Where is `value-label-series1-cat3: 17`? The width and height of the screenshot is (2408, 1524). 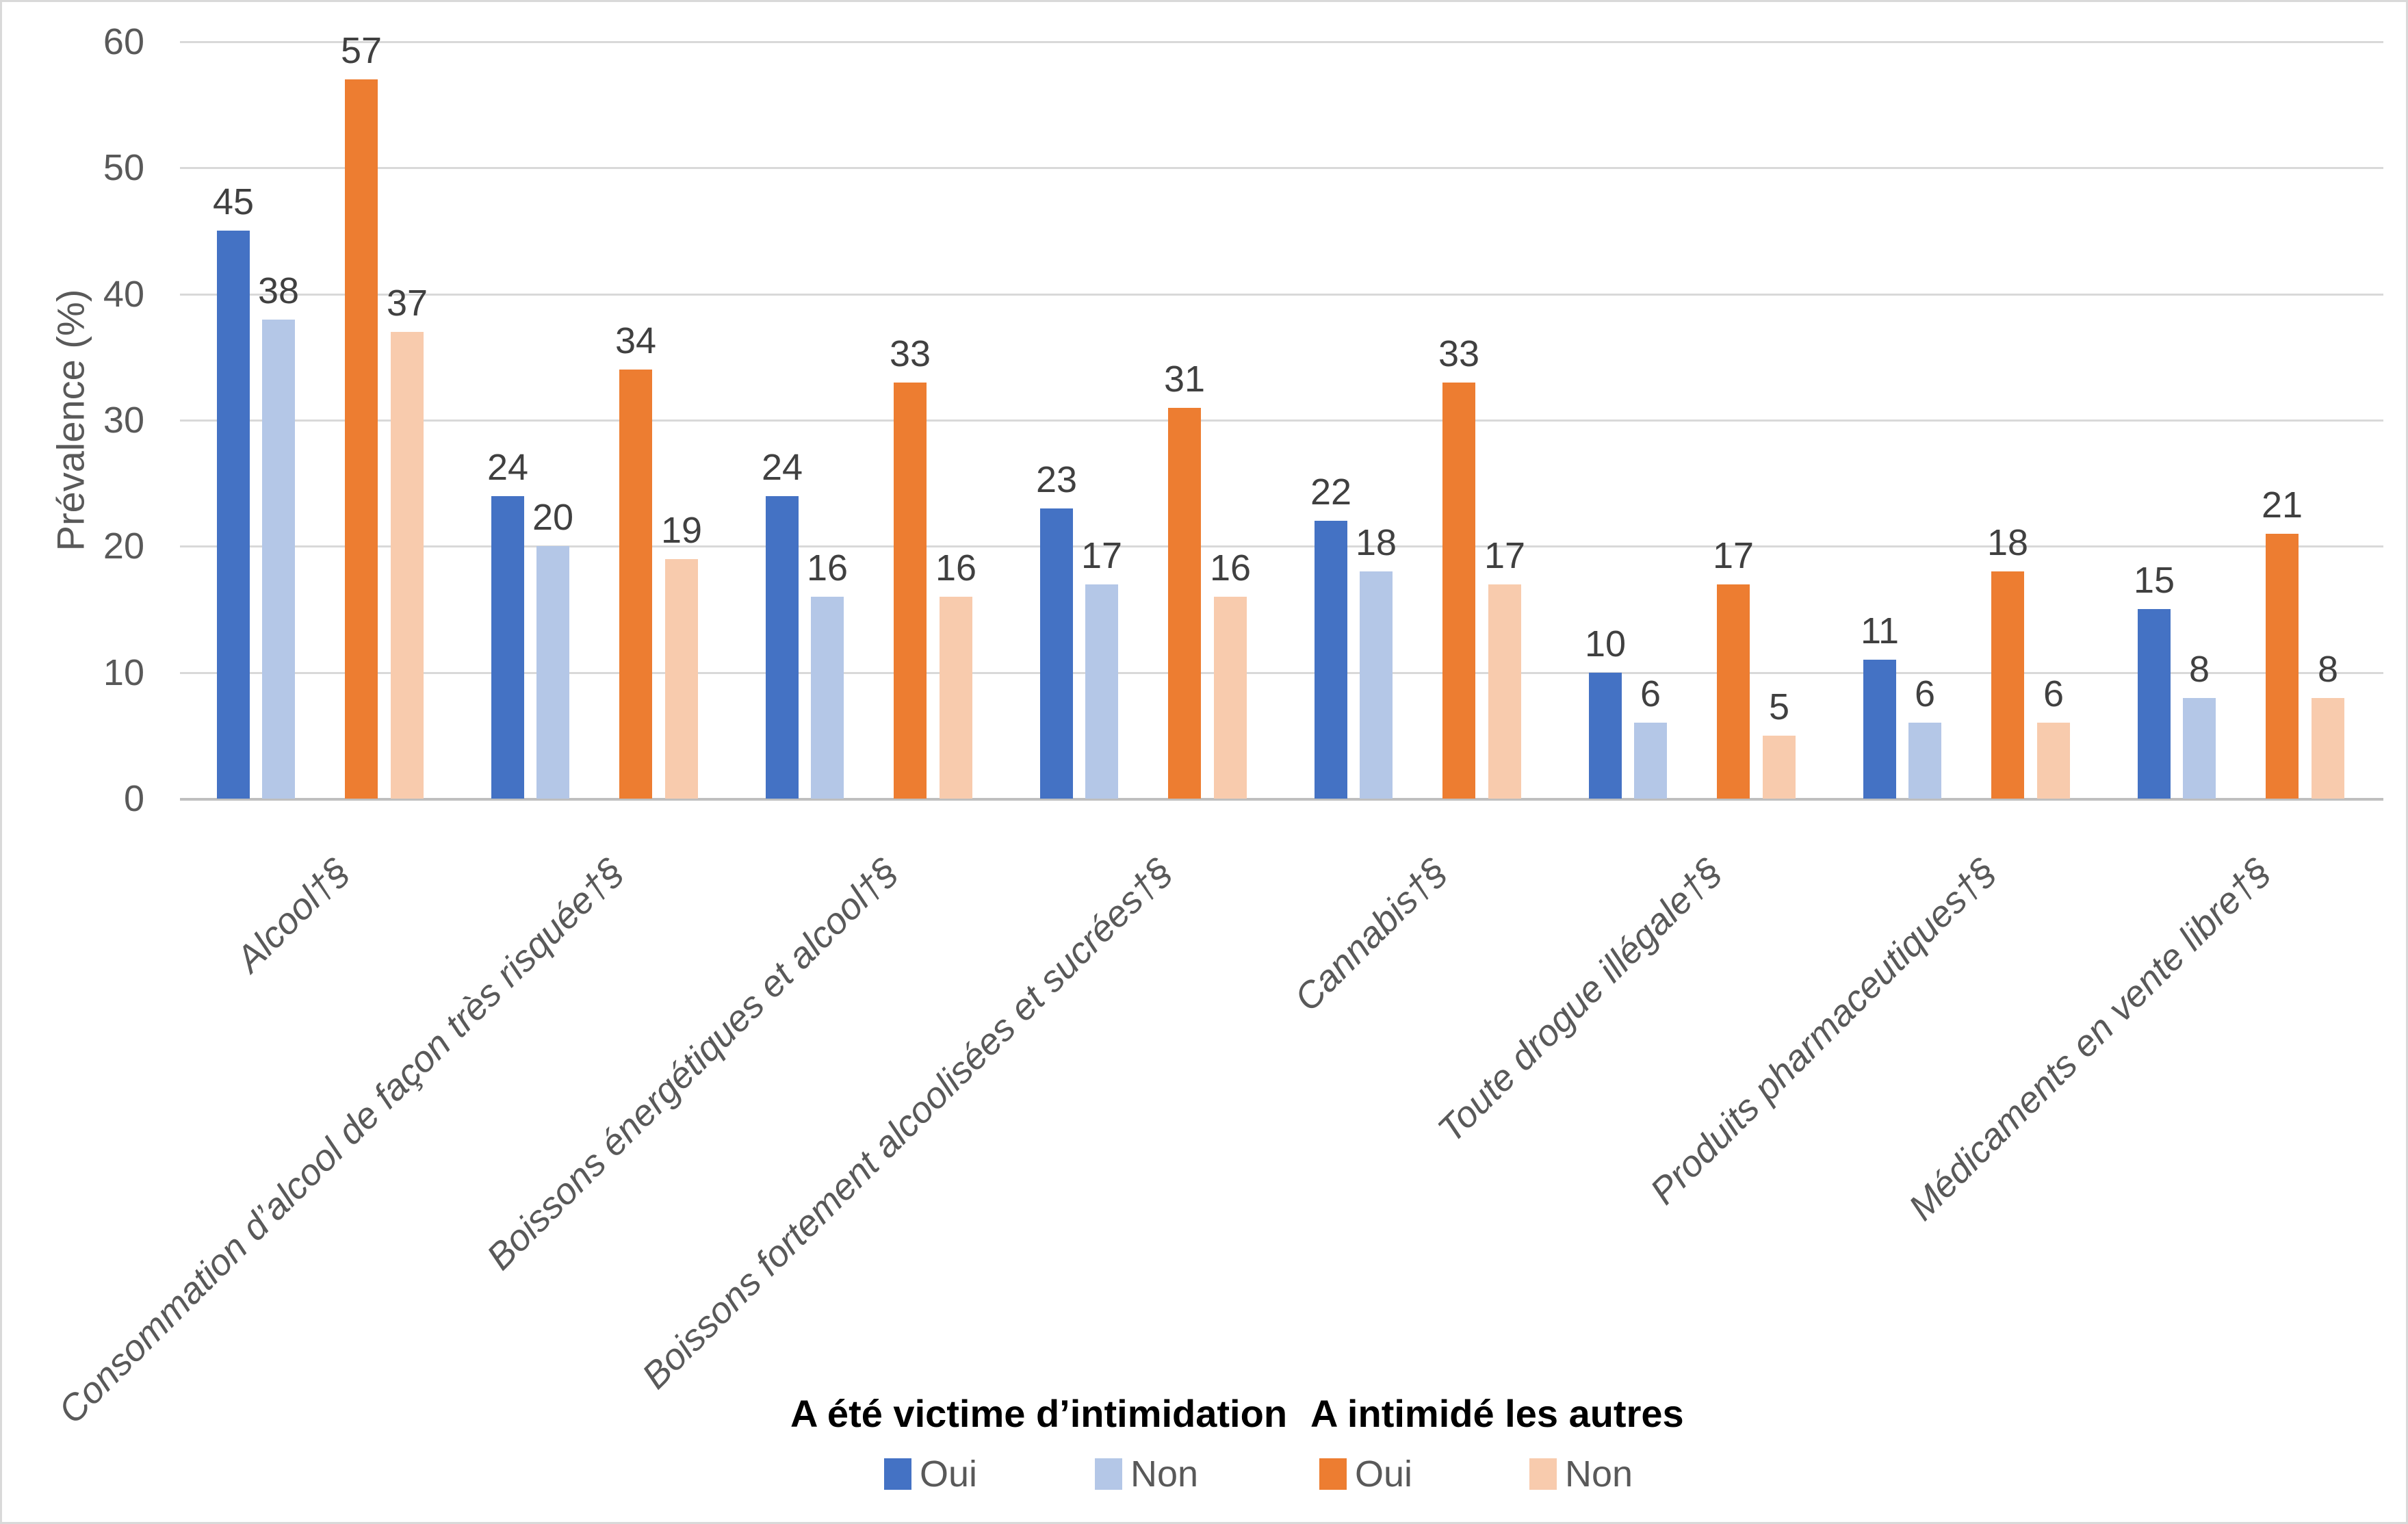
value-label-series1-cat3: 17 is located at coordinates (1101, 555).